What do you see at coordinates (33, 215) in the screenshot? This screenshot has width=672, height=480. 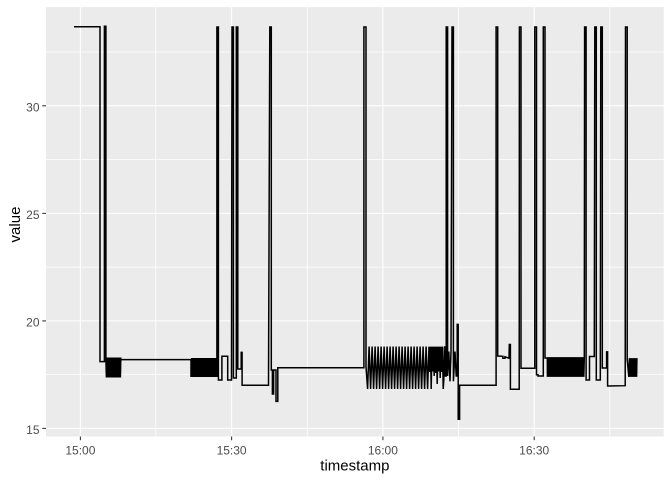 I see `svg-text: 25` at bounding box center [33, 215].